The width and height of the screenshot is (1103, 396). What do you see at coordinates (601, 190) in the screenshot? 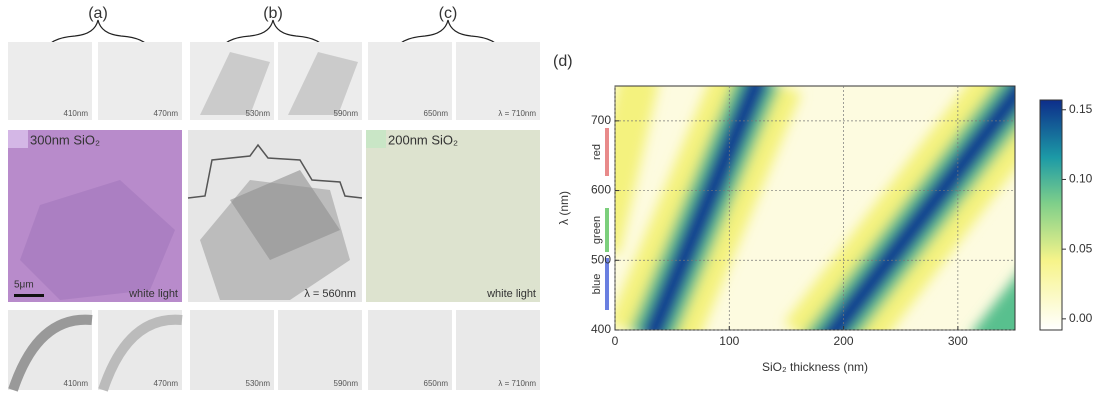
I see `y-tick-label: 600` at bounding box center [601, 190].